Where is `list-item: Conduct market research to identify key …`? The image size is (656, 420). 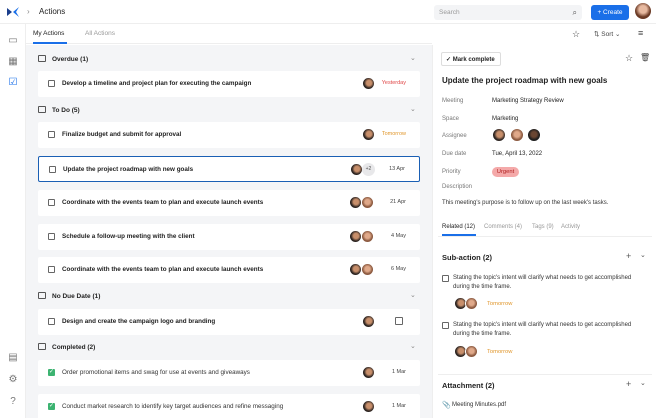
list-item: Conduct market research to identify key … is located at coordinates (229, 407).